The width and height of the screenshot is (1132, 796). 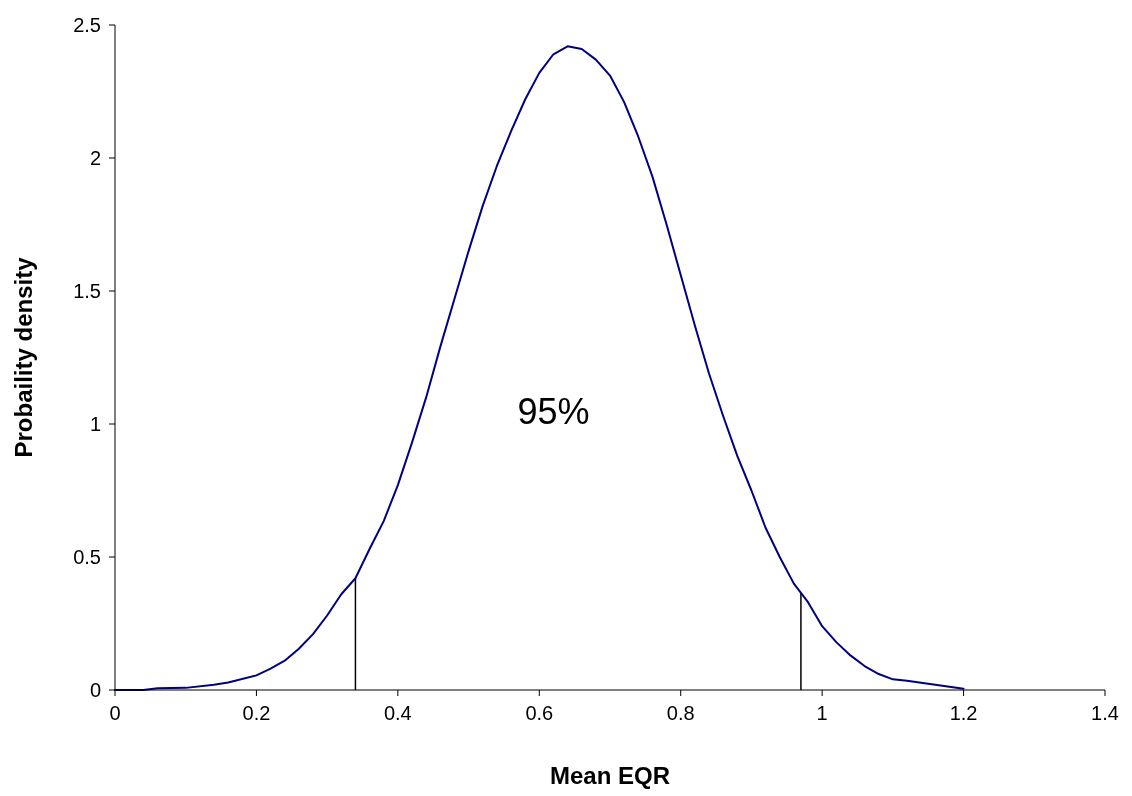 What do you see at coordinates (1105, 713) in the screenshot?
I see `x-tick-label: 1.4` at bounding box center [1105, 713].